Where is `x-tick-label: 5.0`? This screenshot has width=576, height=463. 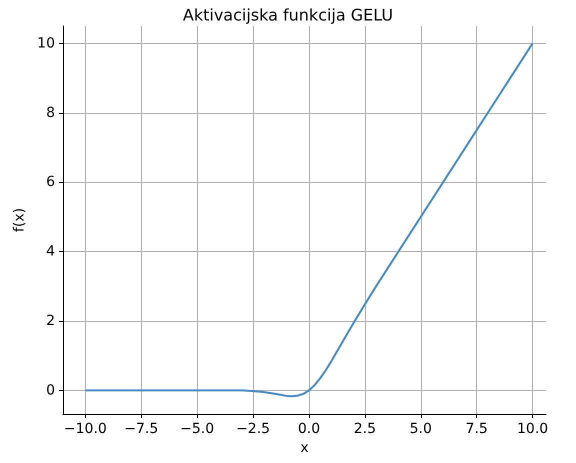 x-tick-label: 5.0 is located at coordinates (421, 429).